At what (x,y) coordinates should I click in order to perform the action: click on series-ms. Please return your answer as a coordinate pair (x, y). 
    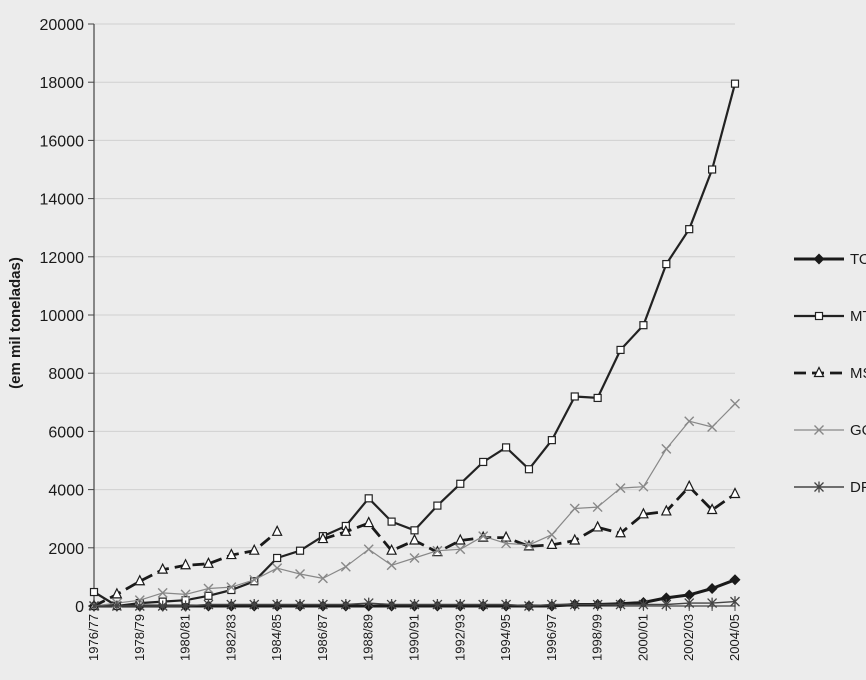
    Looking at the image, I should click on (414, 545).